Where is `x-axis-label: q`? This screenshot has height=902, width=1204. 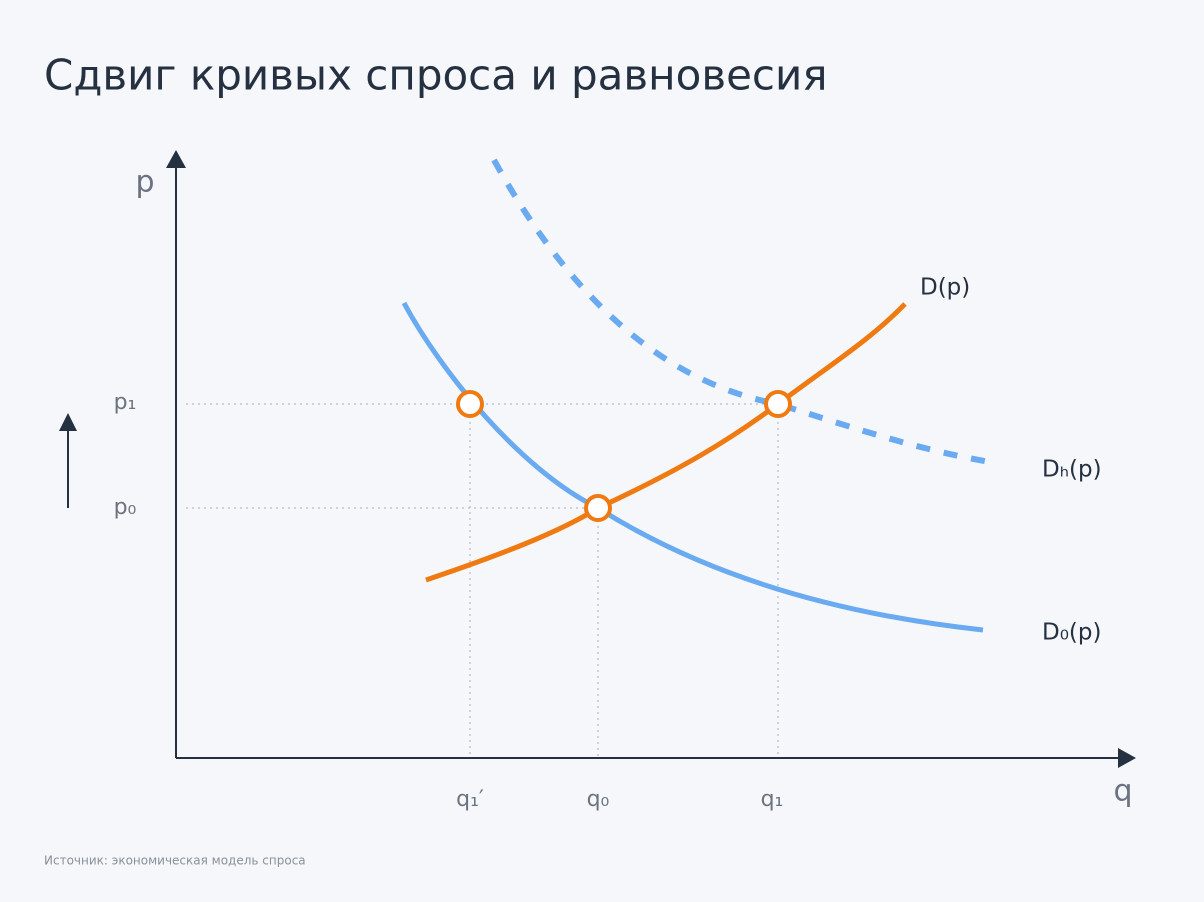
x-axis-label: q is located at coordinates (1122, 791).